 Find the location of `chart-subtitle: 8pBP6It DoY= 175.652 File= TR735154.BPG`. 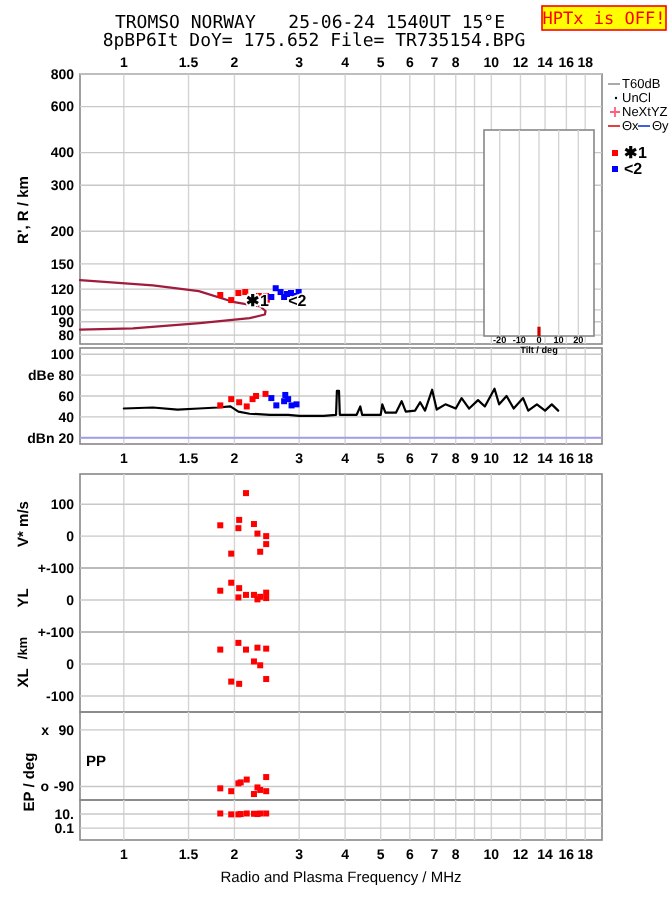

chart-subtitle: 8pBP6It DoY= 175.652 File= TR735154.BPG is located at coordinates (314, 42).